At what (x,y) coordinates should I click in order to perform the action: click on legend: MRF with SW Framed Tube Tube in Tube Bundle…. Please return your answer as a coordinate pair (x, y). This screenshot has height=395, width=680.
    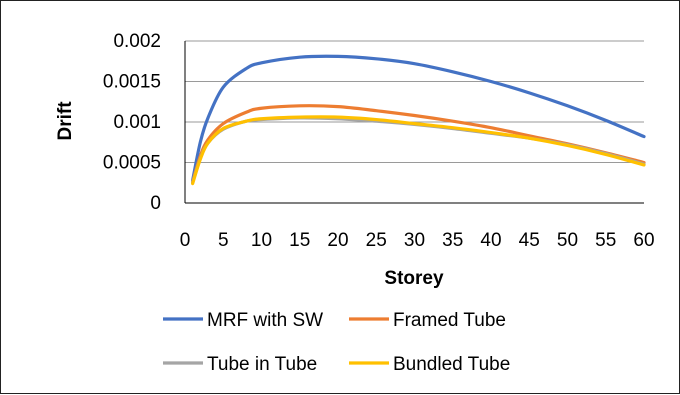
    Looking at the image, I should click on (336, 342).